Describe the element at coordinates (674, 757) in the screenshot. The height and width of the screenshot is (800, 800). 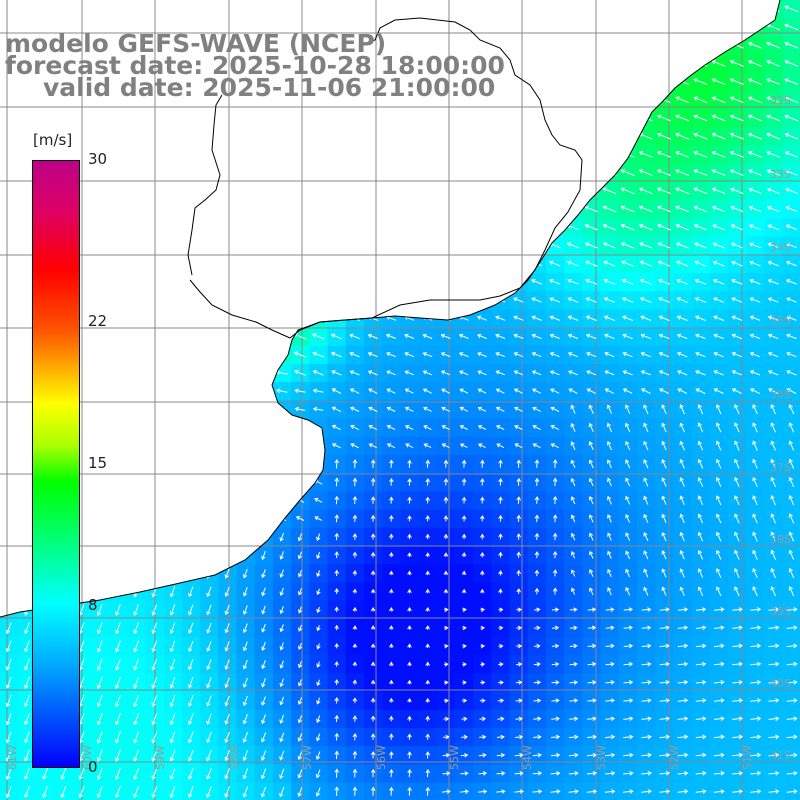
I see `lon-label: 52W` at that location.